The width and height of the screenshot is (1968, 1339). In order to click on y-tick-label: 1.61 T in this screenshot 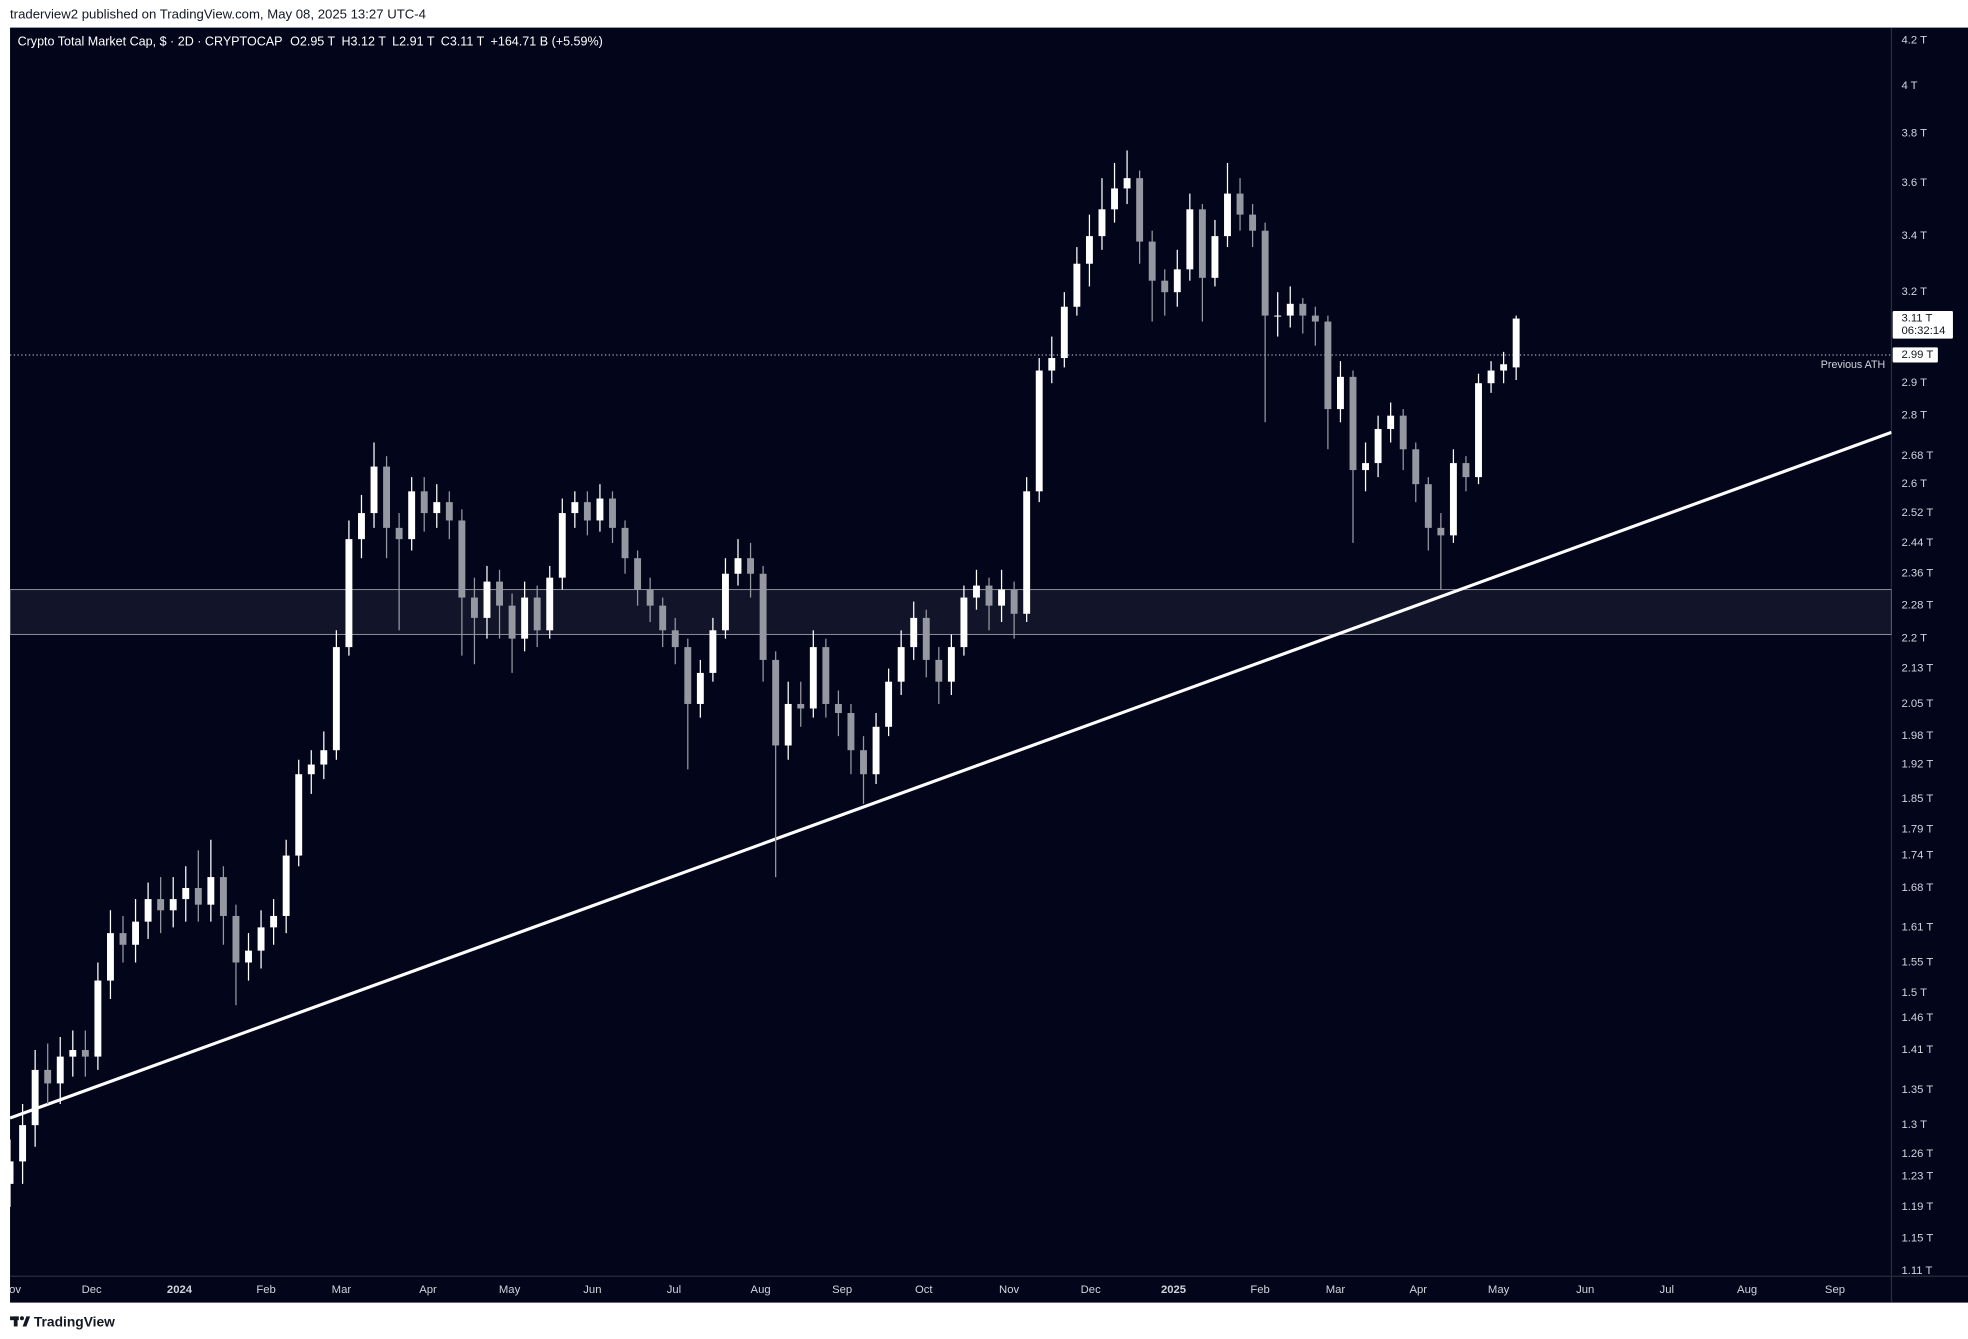, I will do `click(1917, 927)`.